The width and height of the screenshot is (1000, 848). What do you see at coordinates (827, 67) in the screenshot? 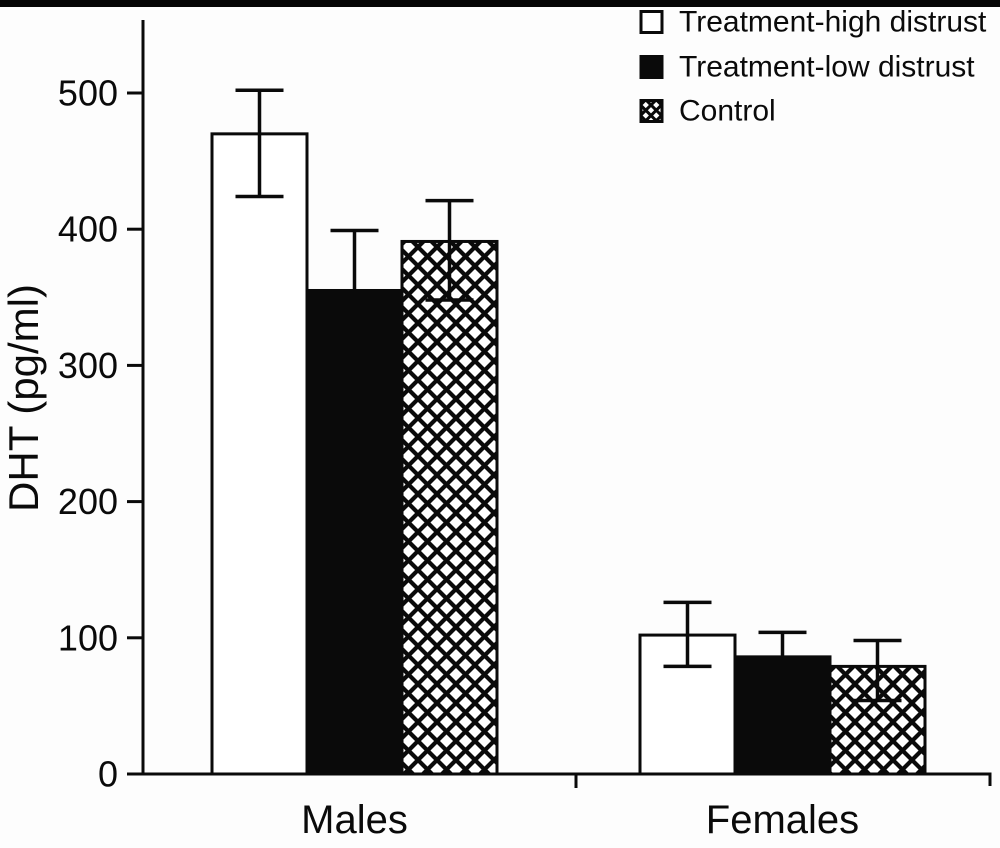
I see `legend-label-1: Treatment-low distrust` at bounding box center [827, 67].